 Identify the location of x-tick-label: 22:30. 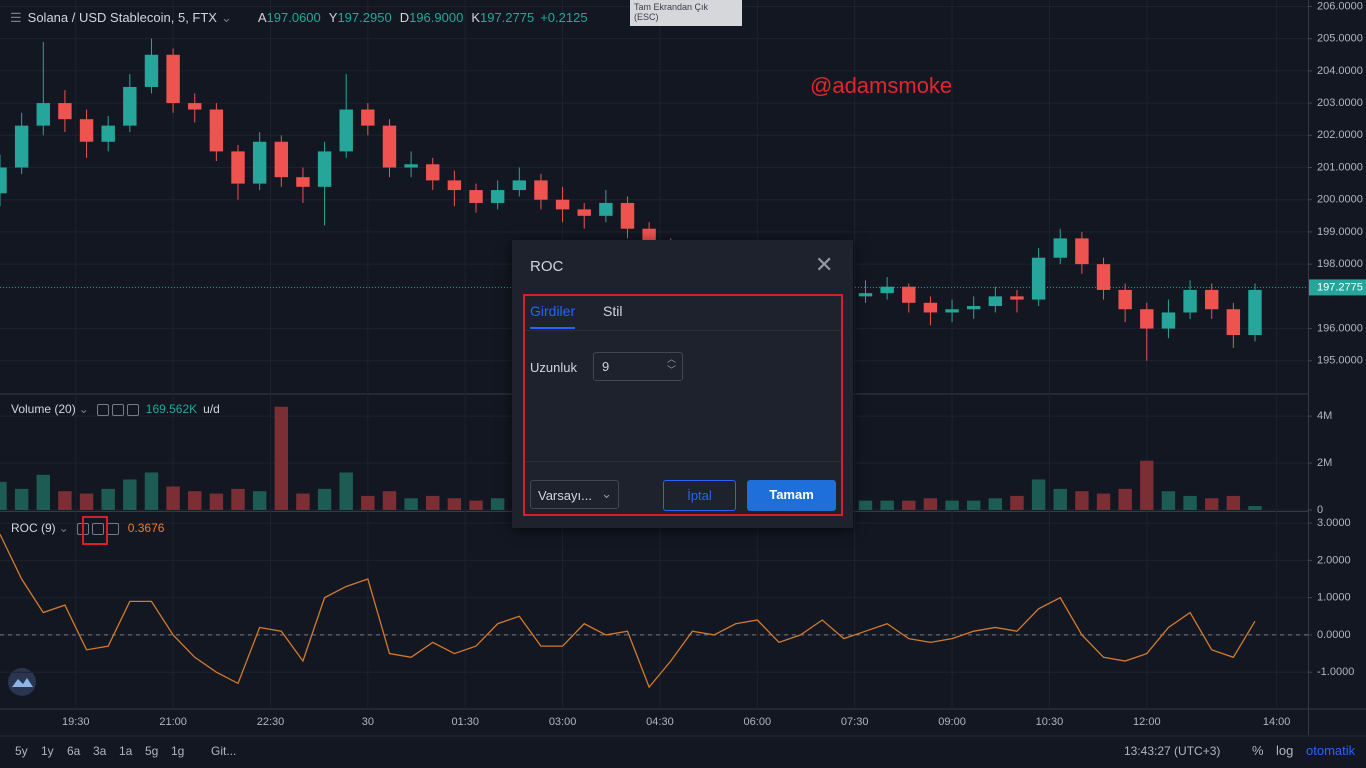
(271, 722).